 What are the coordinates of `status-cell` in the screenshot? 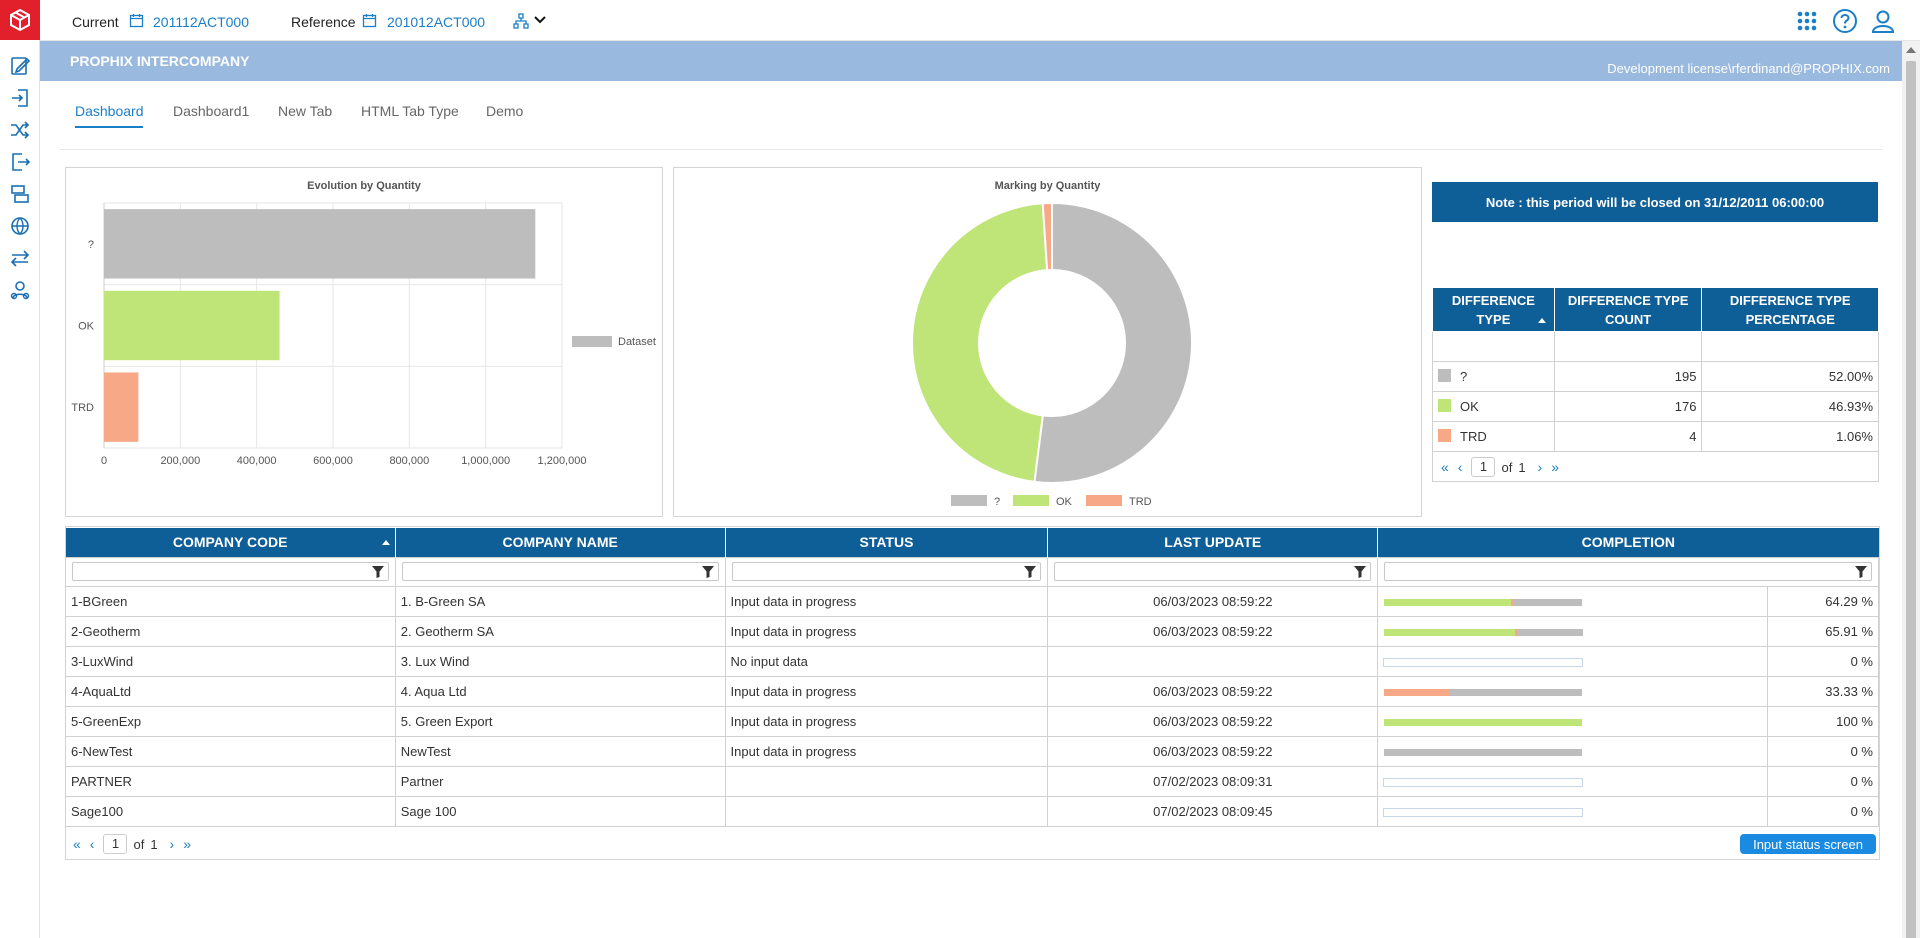 It's located at (886, 811).